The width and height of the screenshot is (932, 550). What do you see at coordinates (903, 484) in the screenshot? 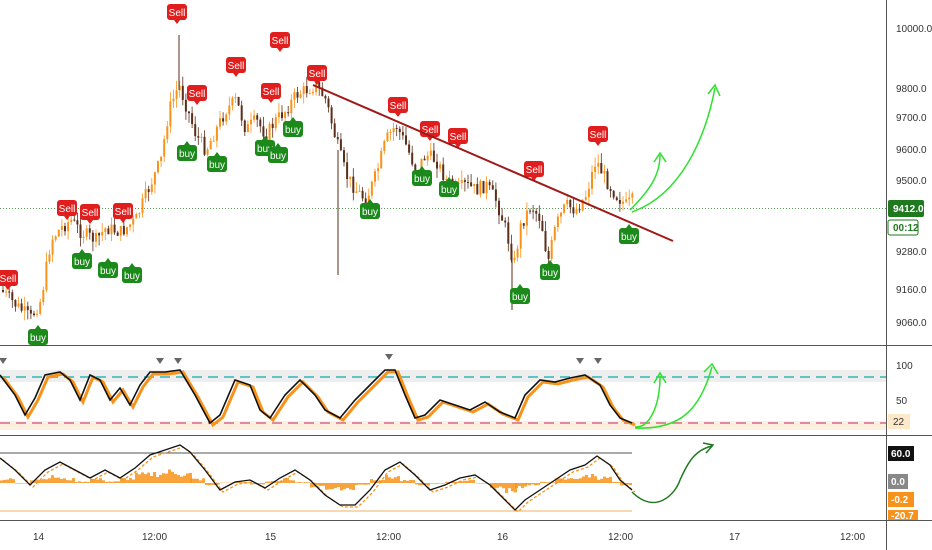
I see `oscillator-axis: 60.0 0.0 -0.2 -20.7` at bounding box center [903, 484].